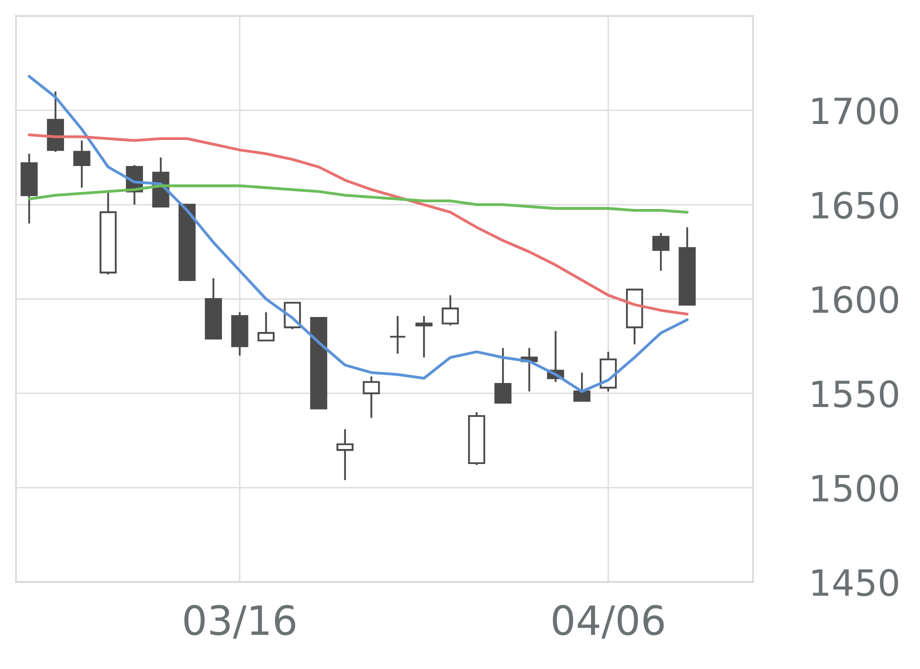  What do you see at coordinates (855, 488) in the screenshot?
I see `y-tick-label: 1500` at bounding box center [855, 488].